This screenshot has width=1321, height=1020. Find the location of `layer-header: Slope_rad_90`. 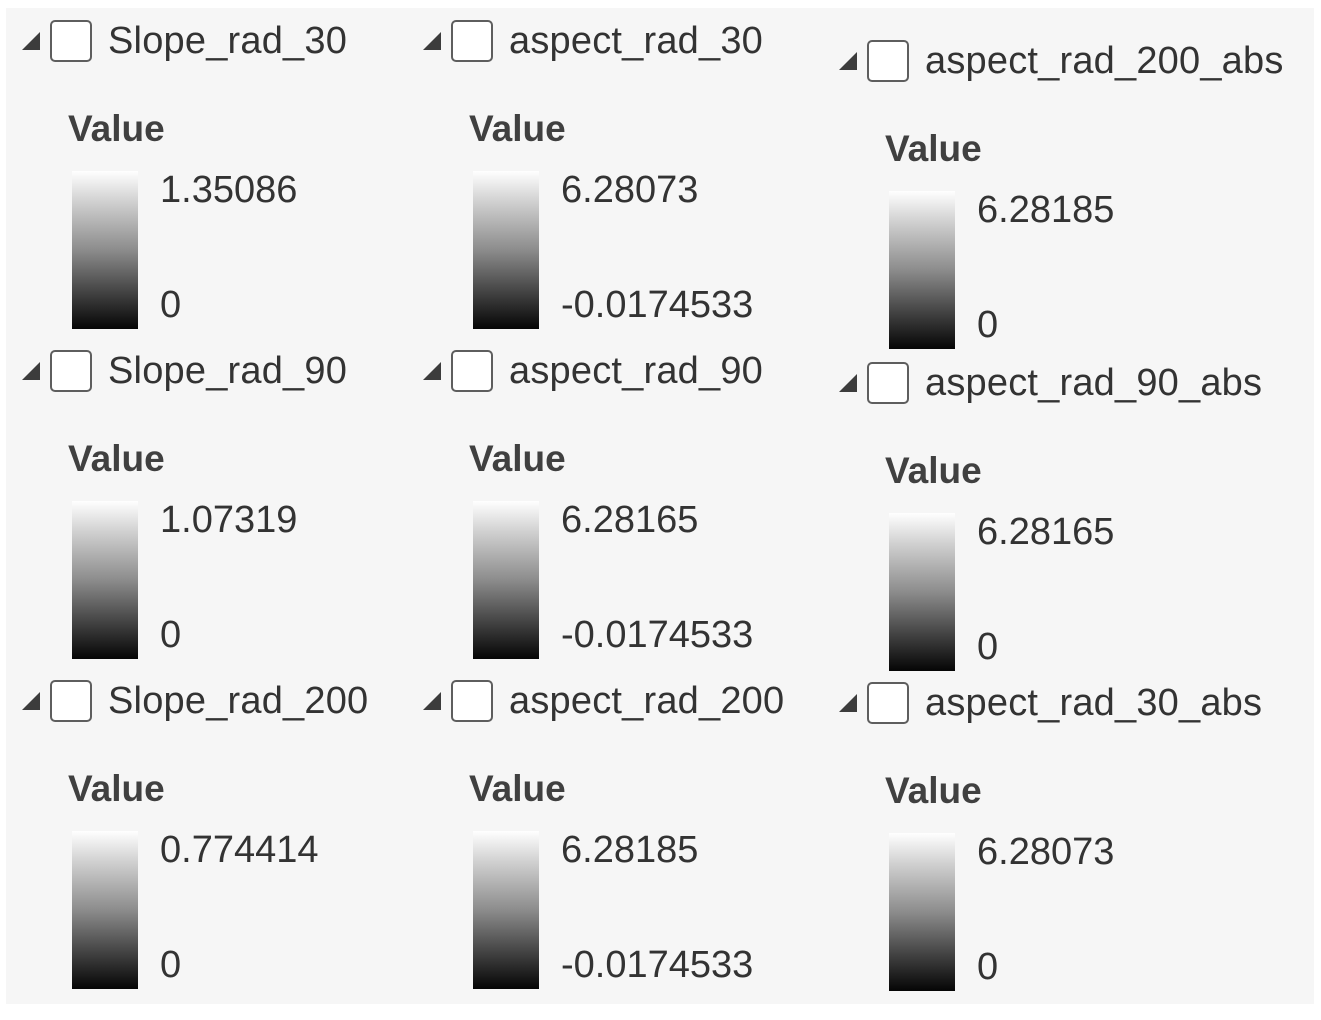

layer-header: Slope_rad_90 is located at coordinates (179, 371).